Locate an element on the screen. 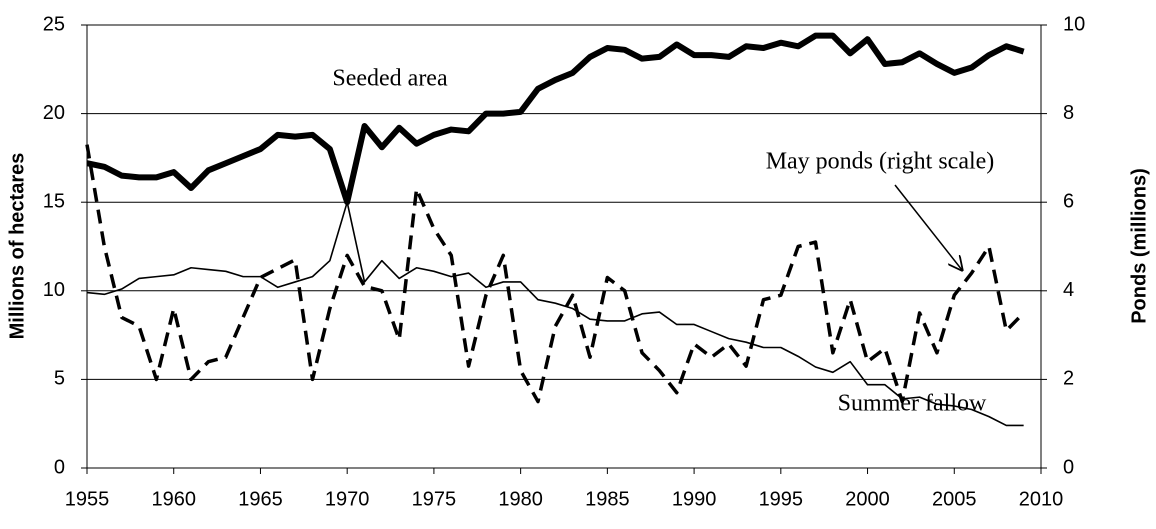 The width and height of the screenshot is (1156, 529). x-tick-label: 1980 is located at coordinates (520, 499).